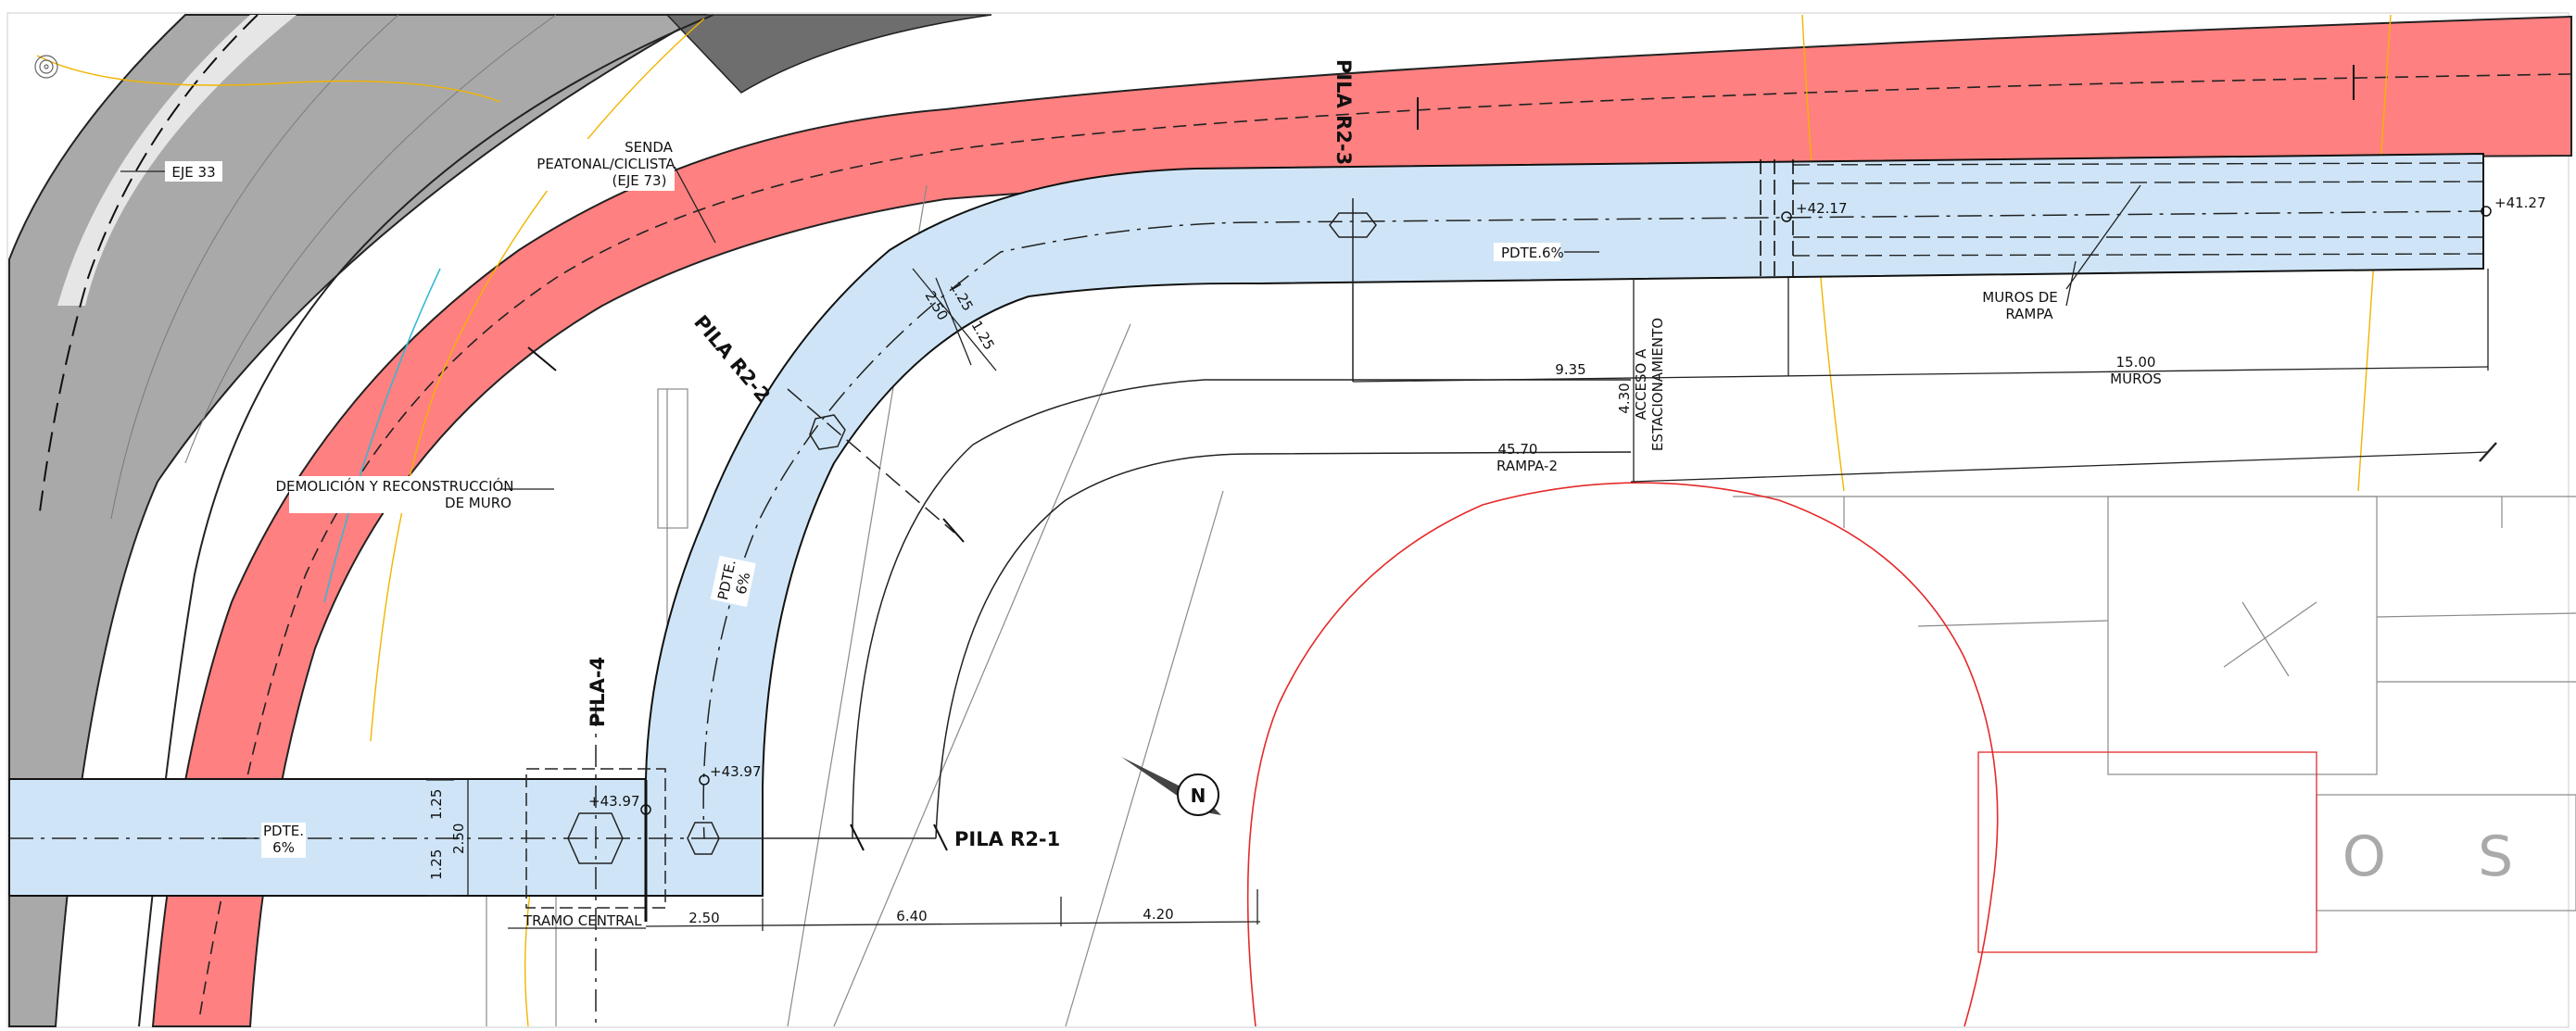  Describe the element at coordinates (639, 180) in the screenshot. I see `senda-line: (EJE 73)` at that location.